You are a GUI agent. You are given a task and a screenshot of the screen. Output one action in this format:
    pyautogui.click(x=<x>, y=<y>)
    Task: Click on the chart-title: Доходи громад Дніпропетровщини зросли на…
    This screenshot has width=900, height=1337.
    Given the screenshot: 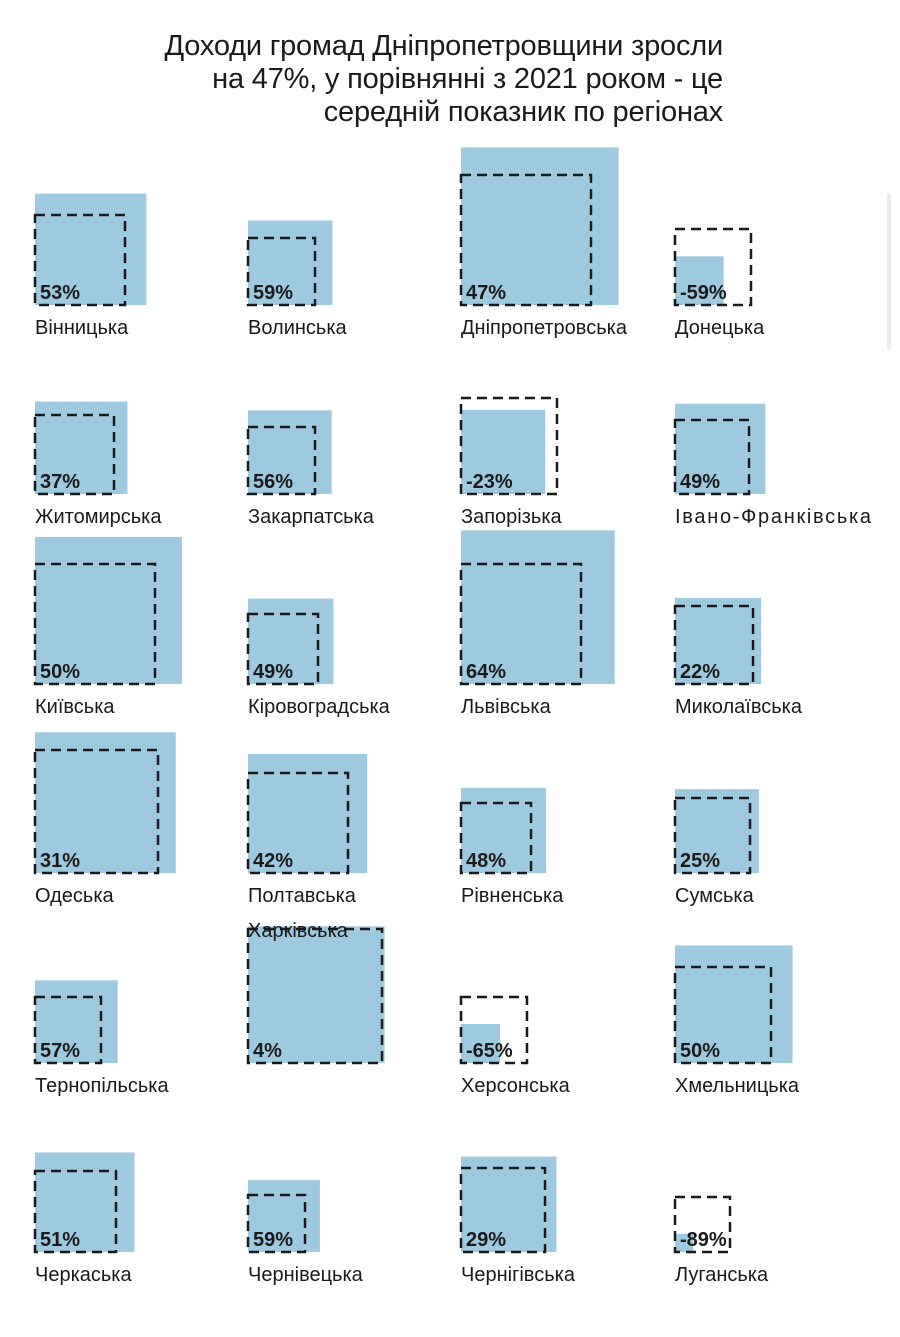 What is the action you would take?
    pyautogui.click(x=382, y=79)
    